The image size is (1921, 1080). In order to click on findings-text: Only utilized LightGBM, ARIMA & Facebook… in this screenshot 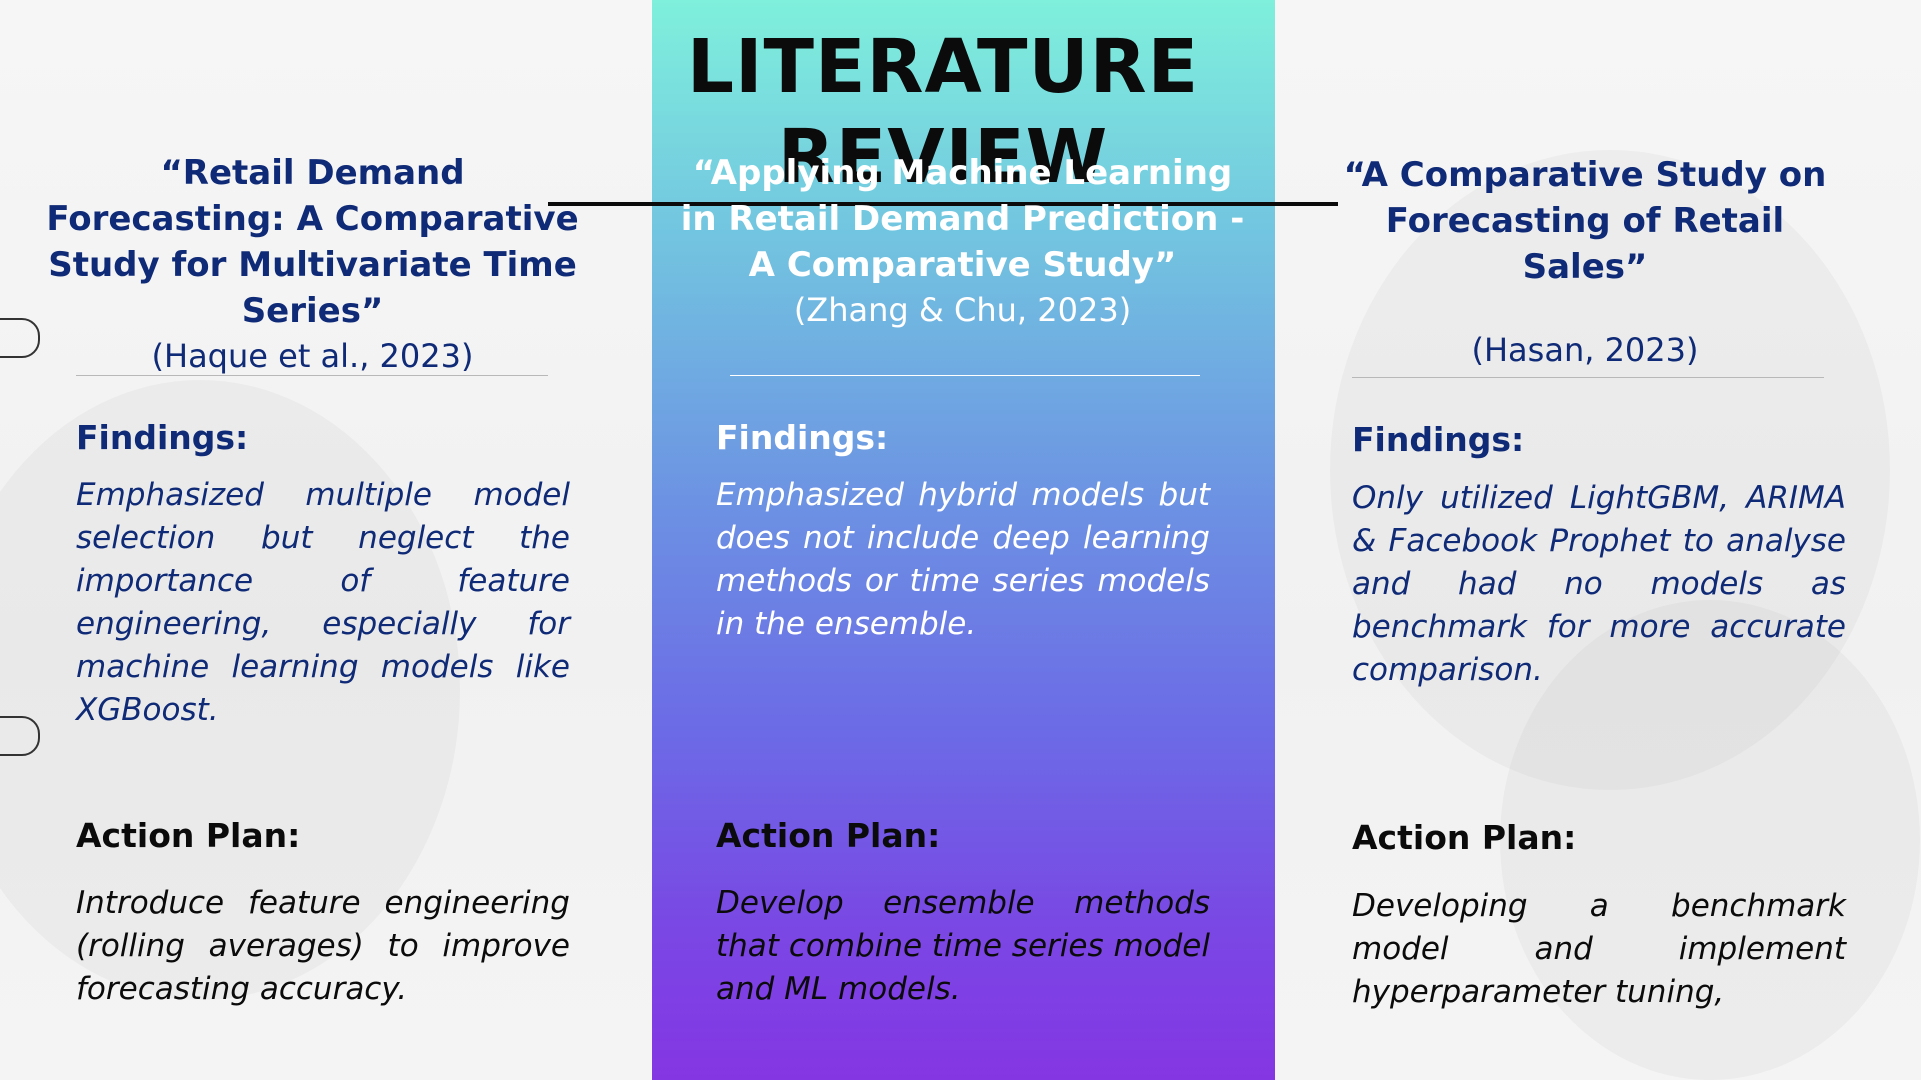, I will do `click(1599, 584)`.